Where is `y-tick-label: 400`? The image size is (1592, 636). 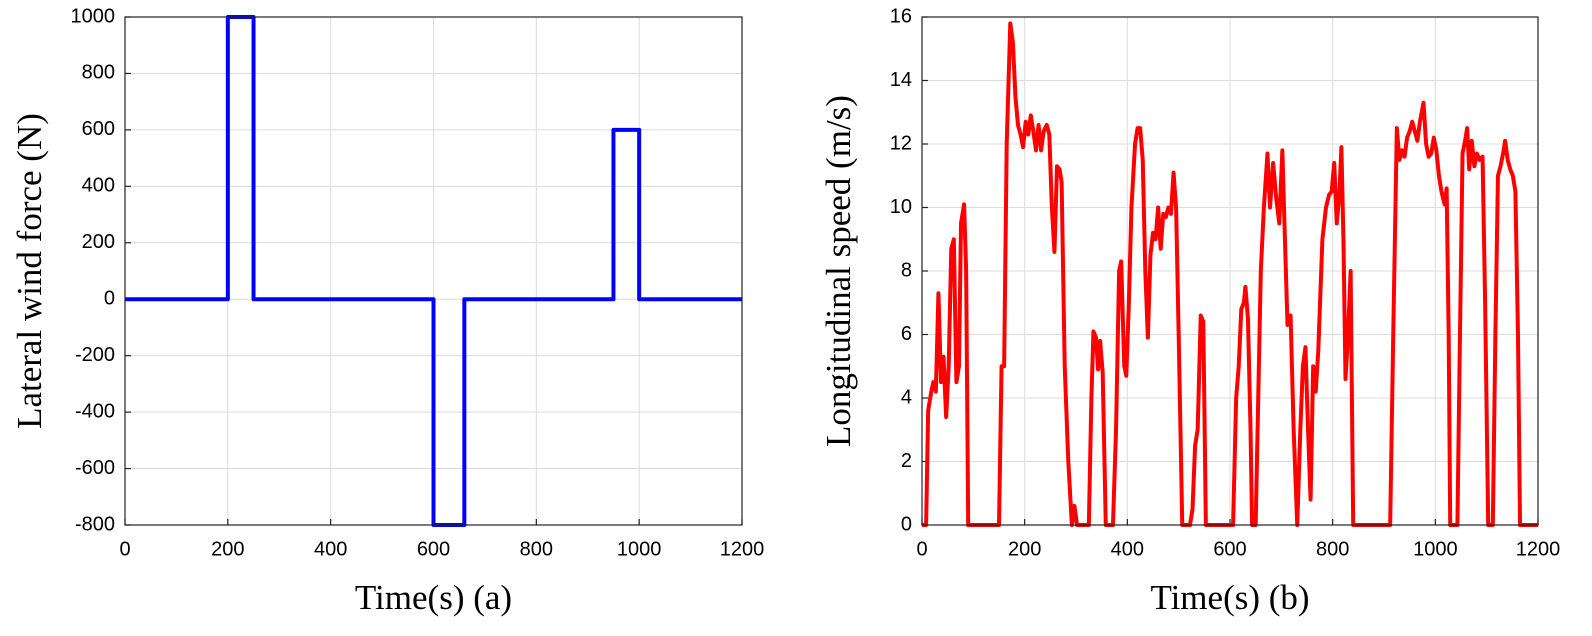 y-tick-label: 400 is located at coordinates (98, 186).